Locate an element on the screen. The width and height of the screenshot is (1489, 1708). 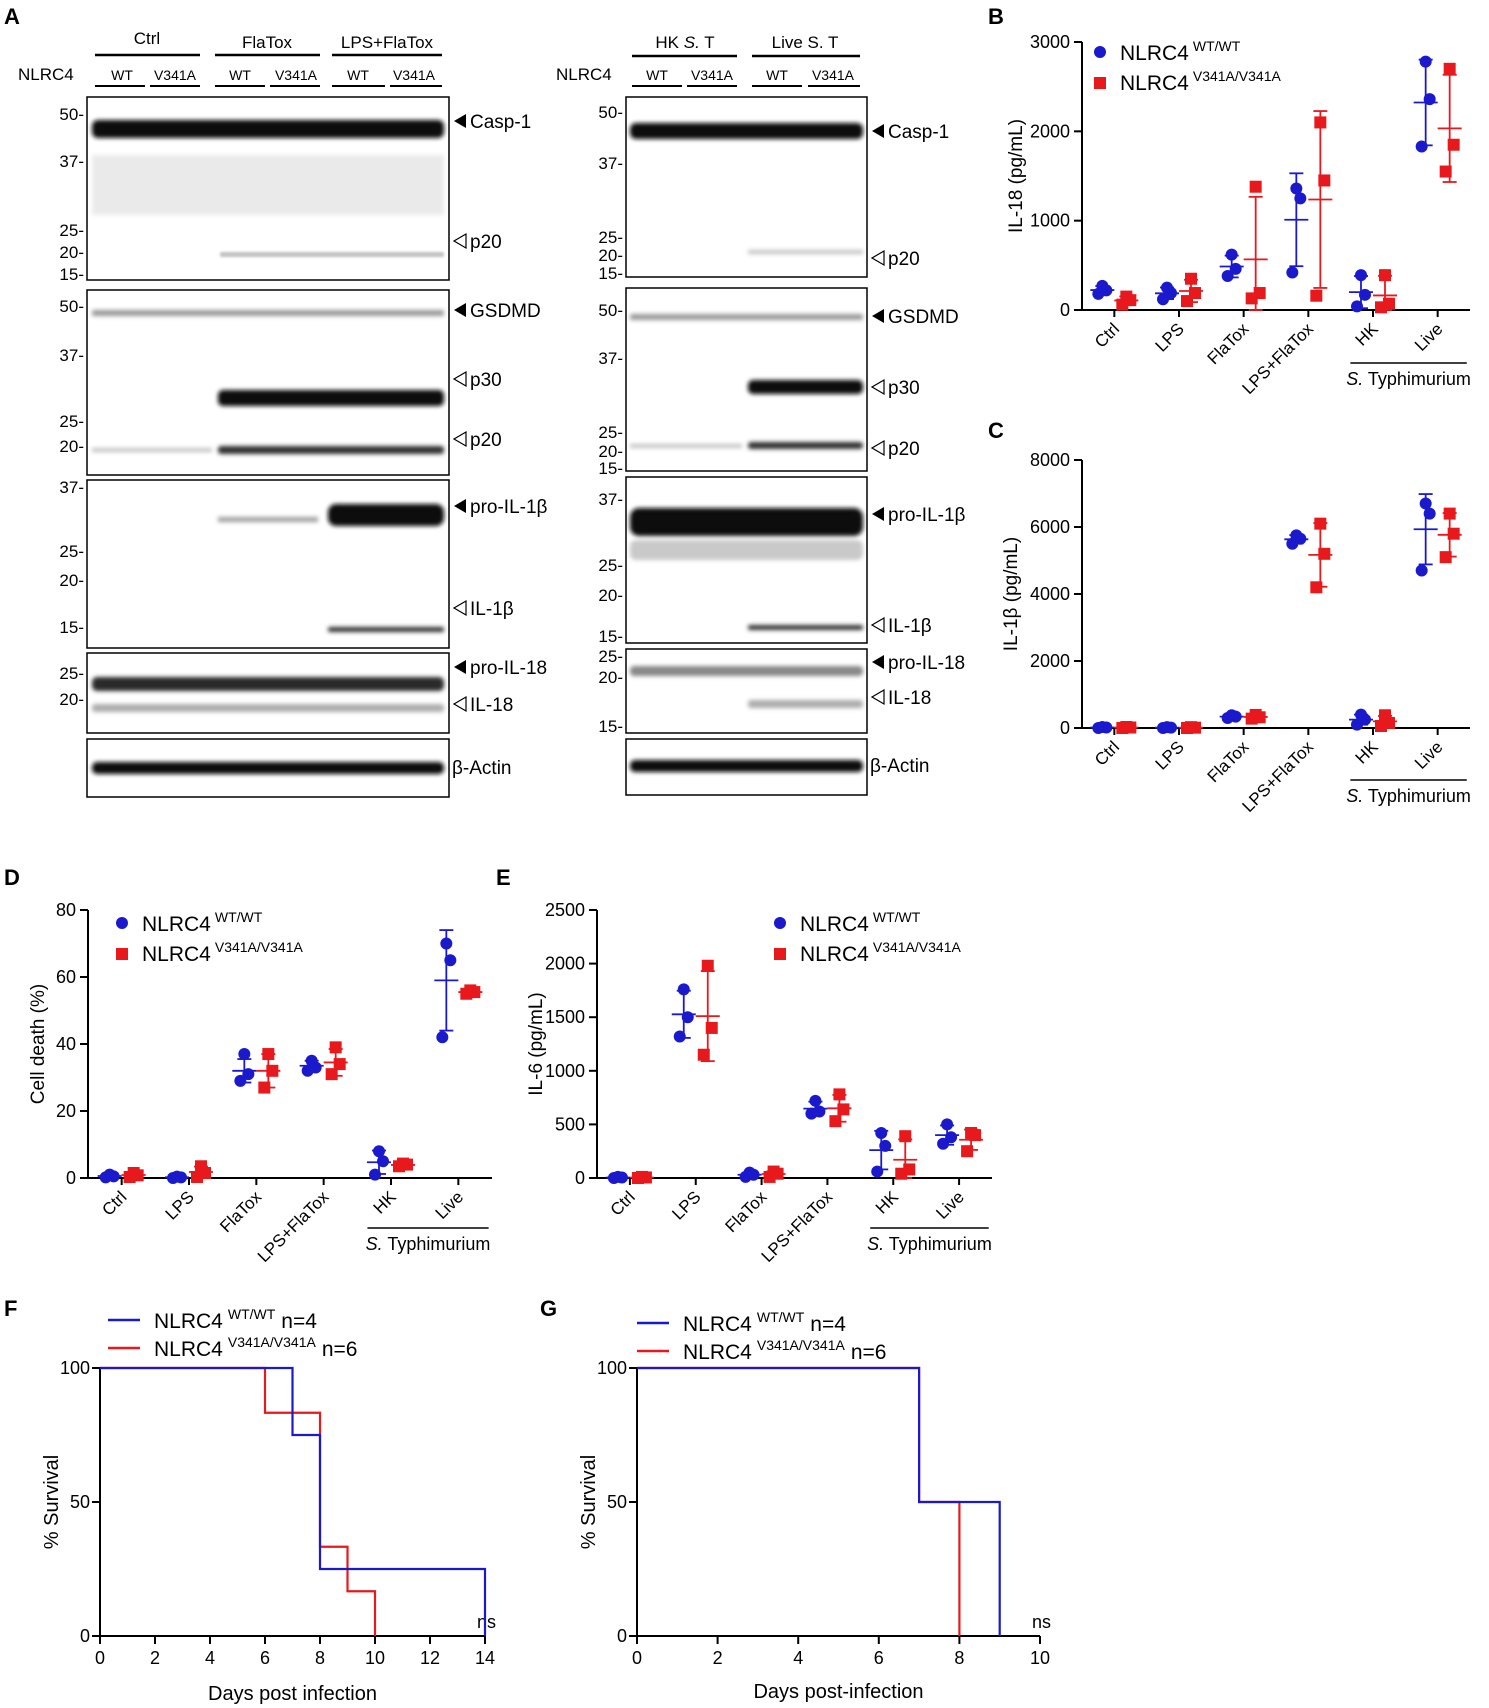
svg-text: GSDMD is located at coordinates (923, 317).